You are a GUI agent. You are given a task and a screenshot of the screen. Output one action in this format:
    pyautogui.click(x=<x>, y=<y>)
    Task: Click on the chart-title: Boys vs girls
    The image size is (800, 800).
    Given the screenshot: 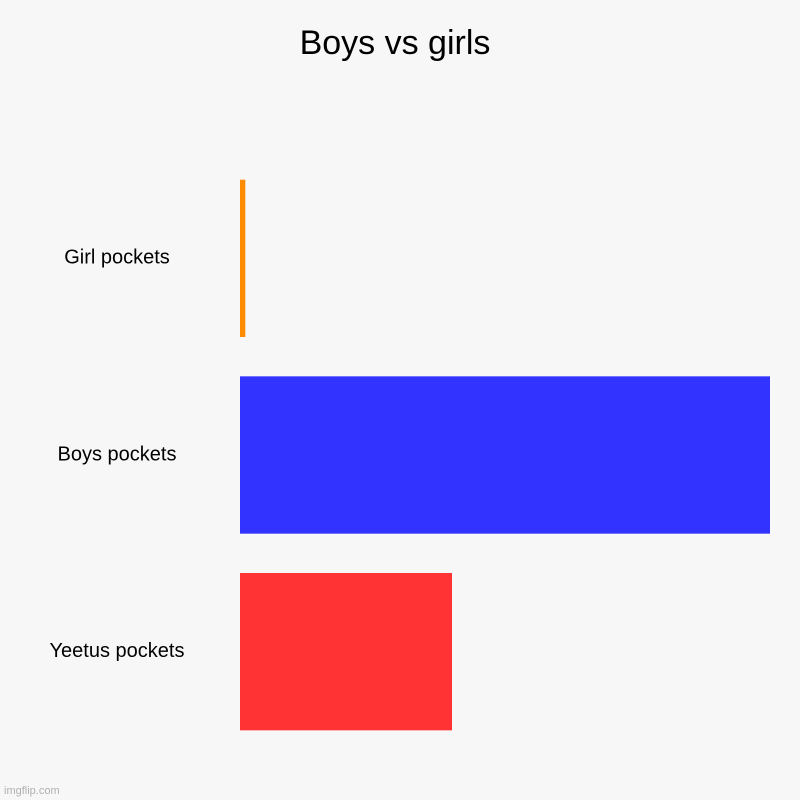 What is the action you would take?
    pyautogui.click(x=395, y=43)
    